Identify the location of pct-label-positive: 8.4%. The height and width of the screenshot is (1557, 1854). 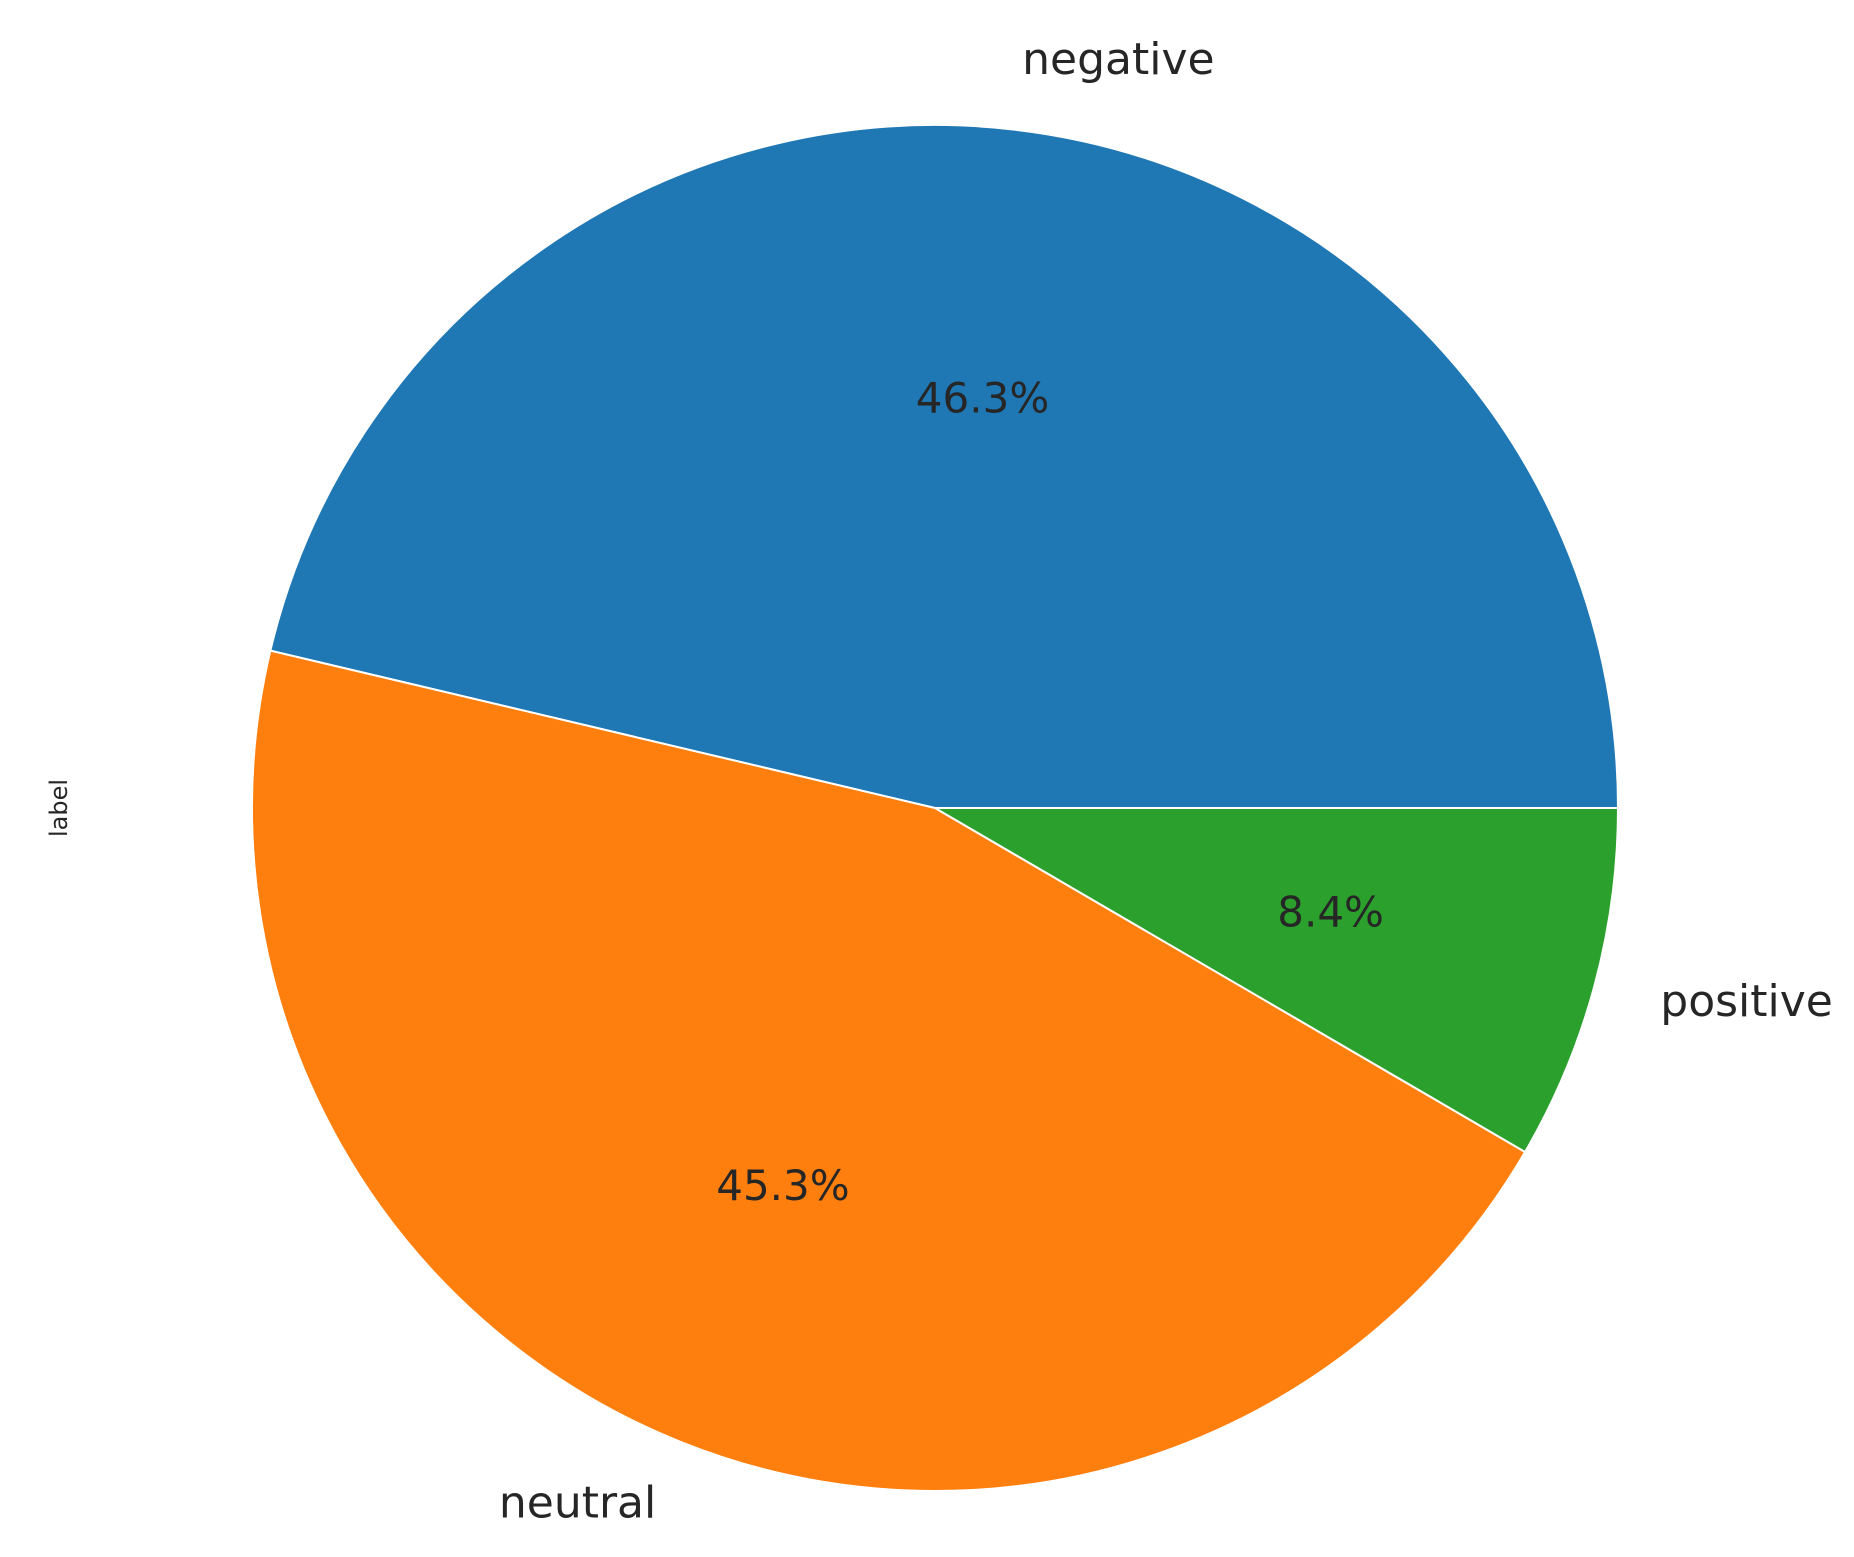
(1330, 911).